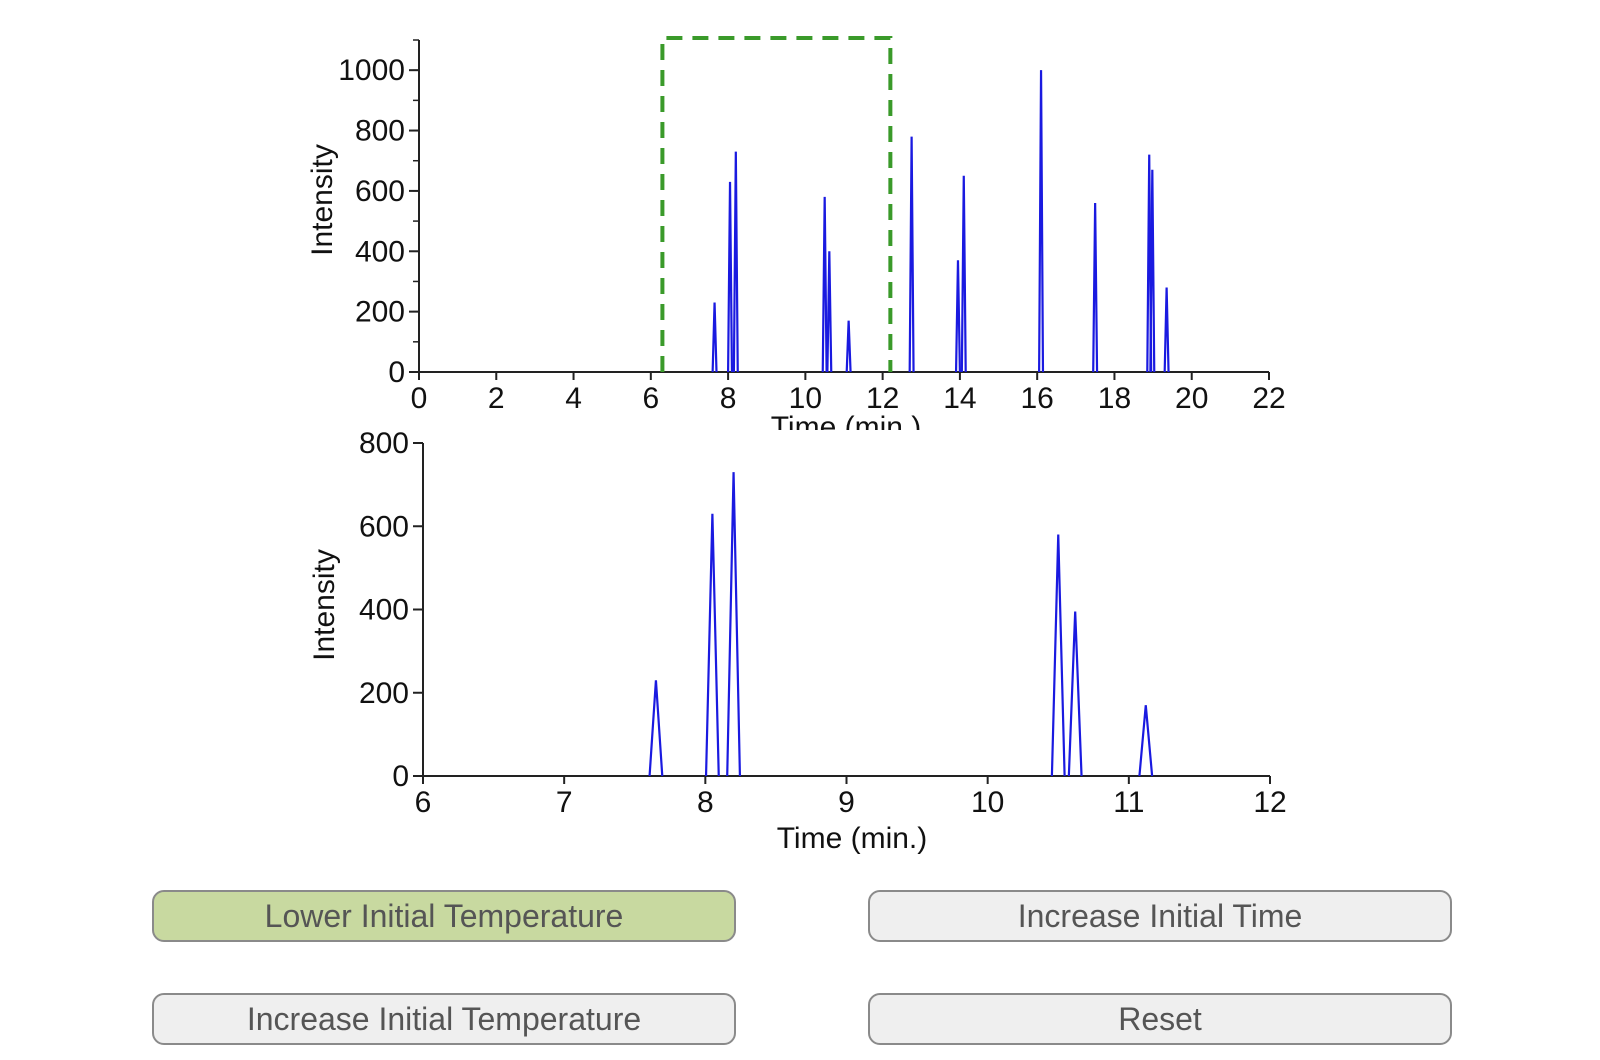 Image resolution: width=1600 pixels, height=1060 pixels. Describe the element at coordinates (776, 204) in the screenshot. I see `selection-window` at that location.